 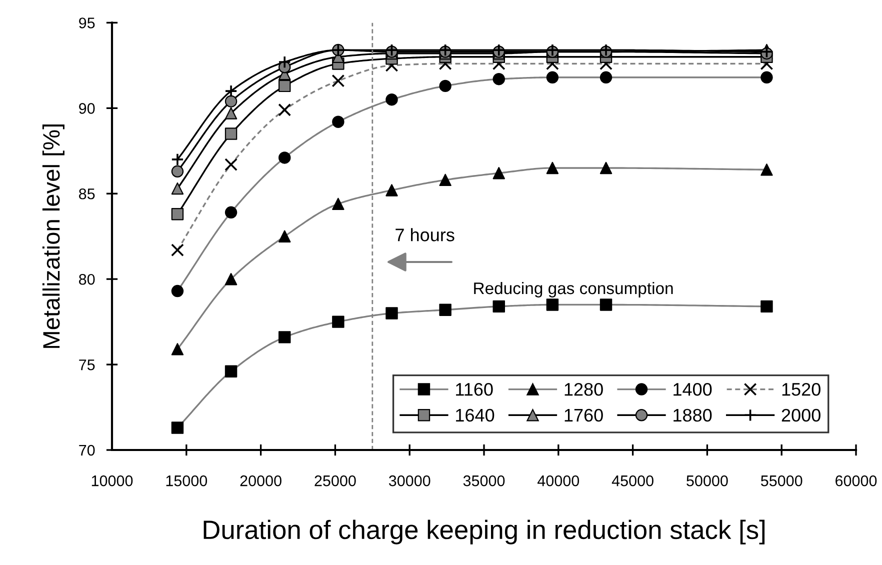 I want to click on x-tick-label: 60000, so click(x=856, y=480).